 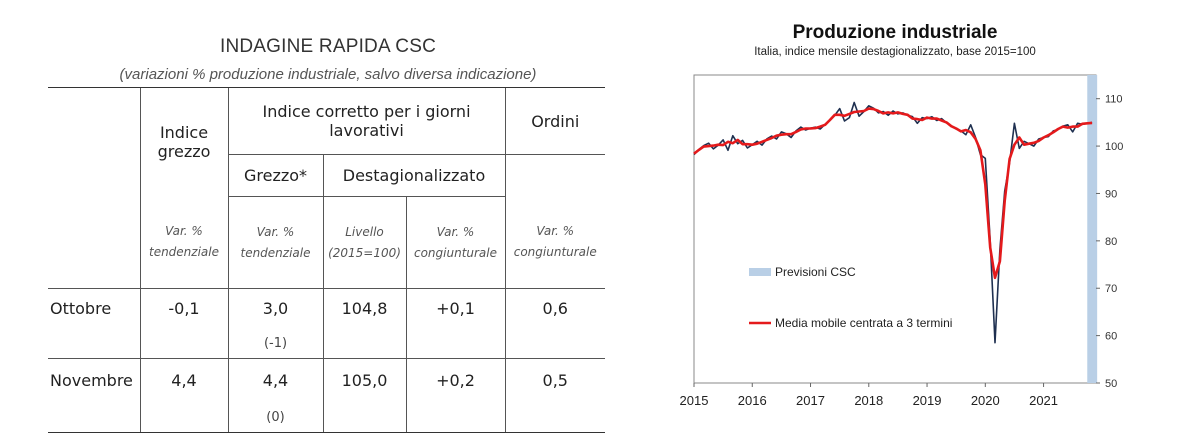 I want to click on table-row: Ottobre -0,1 3,0 104,8 +0,1 0,6, so click(x=326, y=308).